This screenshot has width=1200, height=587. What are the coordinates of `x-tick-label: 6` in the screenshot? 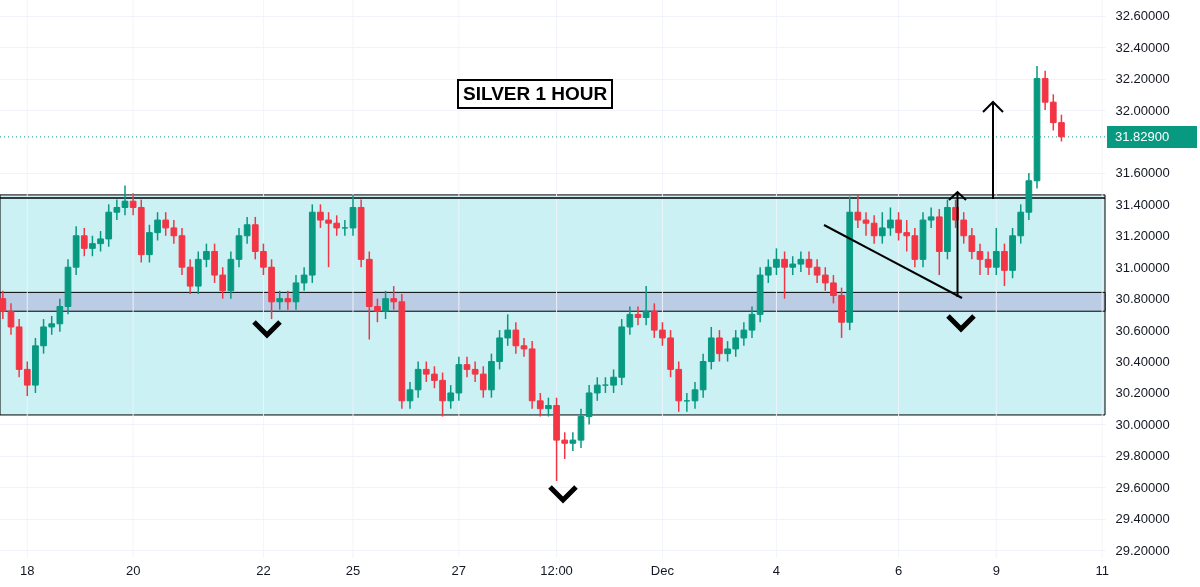 It's located at (898, 570).